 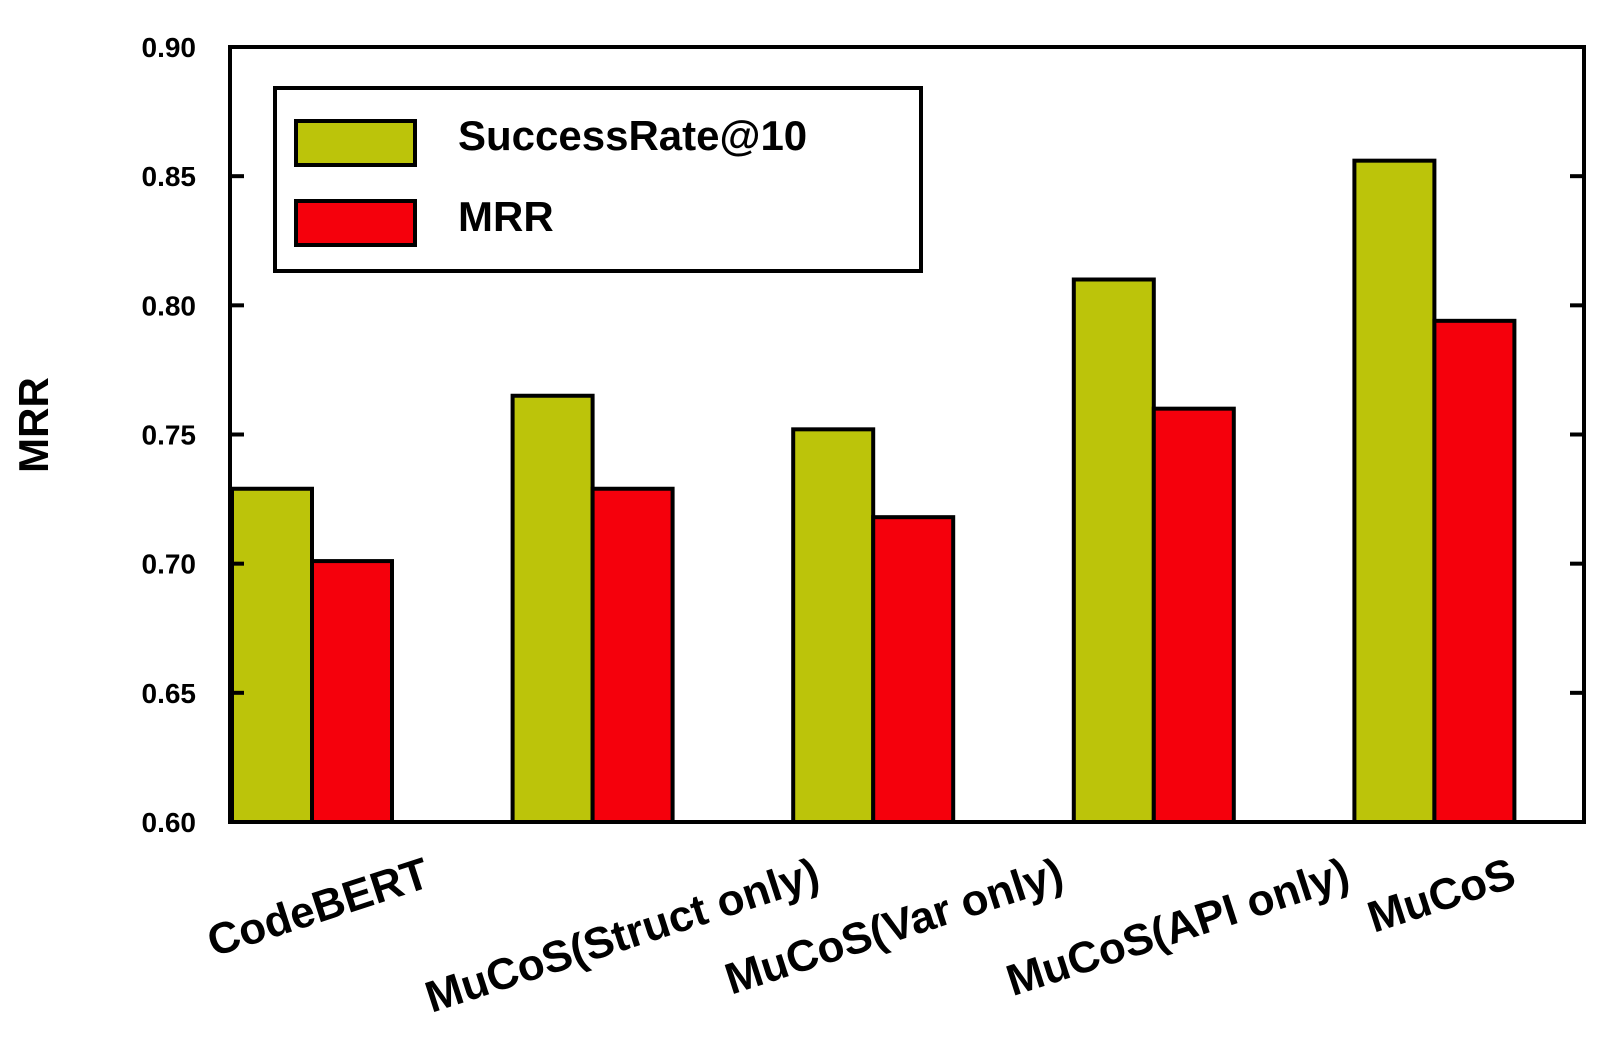 What do you see at coordinates (506, 216) in the screenshot?
I see `legend-label-mrr: MRR` at bounding box center [506, 216].